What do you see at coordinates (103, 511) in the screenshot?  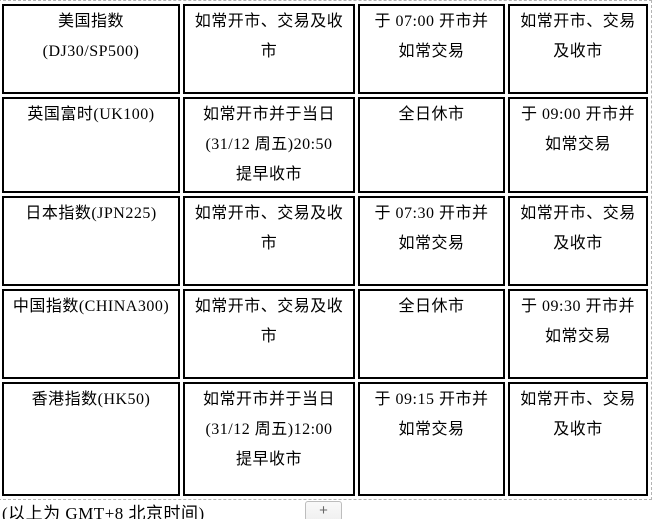 I see `timezone-note: (以上为 GMT+8 北京时间)` at bounding box center [103, 511].